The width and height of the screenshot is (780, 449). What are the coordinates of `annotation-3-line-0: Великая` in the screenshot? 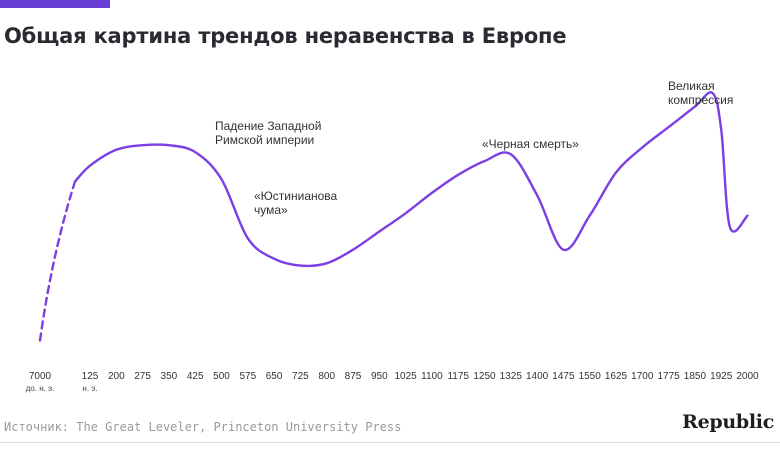 It's located at (691, 86).